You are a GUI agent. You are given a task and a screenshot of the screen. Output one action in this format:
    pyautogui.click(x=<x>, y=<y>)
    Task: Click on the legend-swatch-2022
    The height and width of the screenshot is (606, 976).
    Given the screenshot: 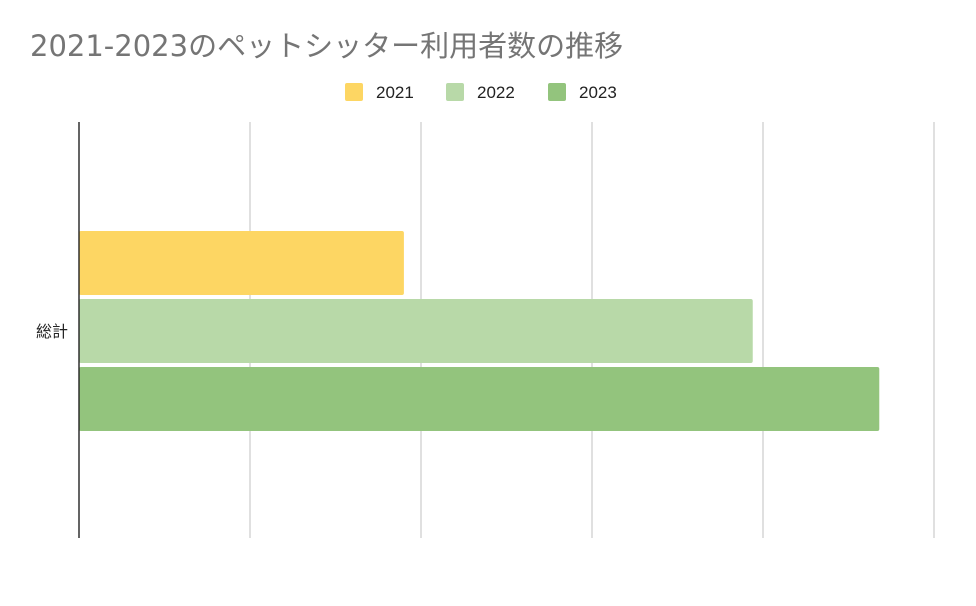 What is the action you would take?
    pyautogui.click(x=455, y=92)
    